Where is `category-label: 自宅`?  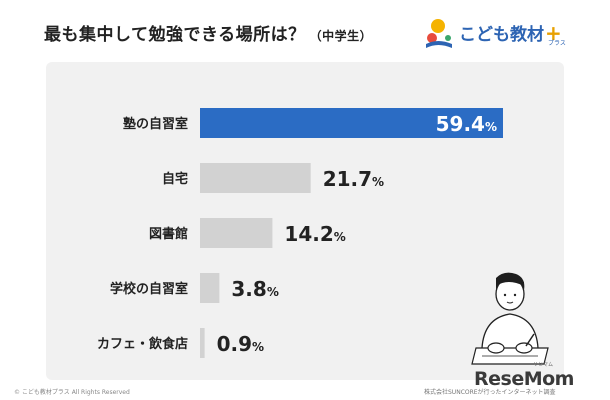 category-label: 自宅 is located at coordinates (175, 179).